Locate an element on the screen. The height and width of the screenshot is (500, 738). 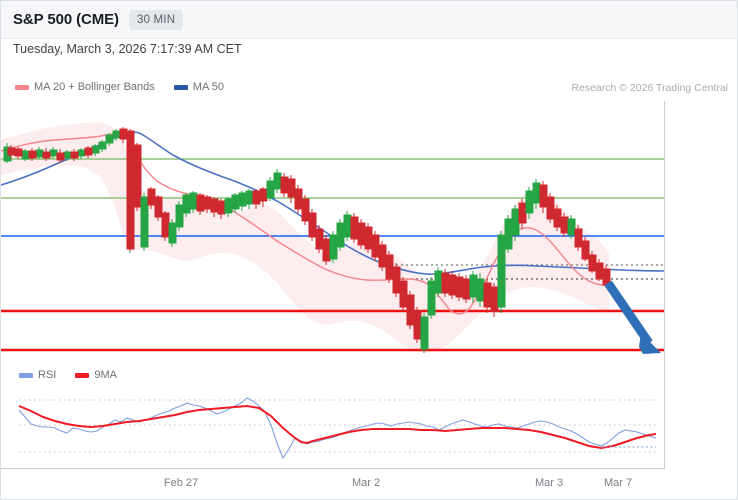
timeframe-badge: 30 MIN is located at coordinates (156, 19).